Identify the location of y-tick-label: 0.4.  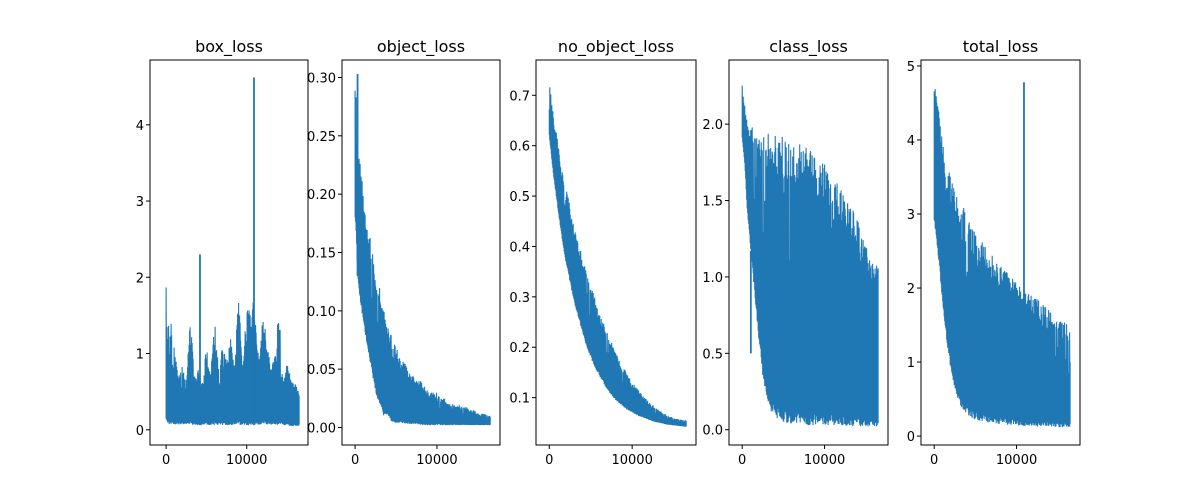
(519, 247).